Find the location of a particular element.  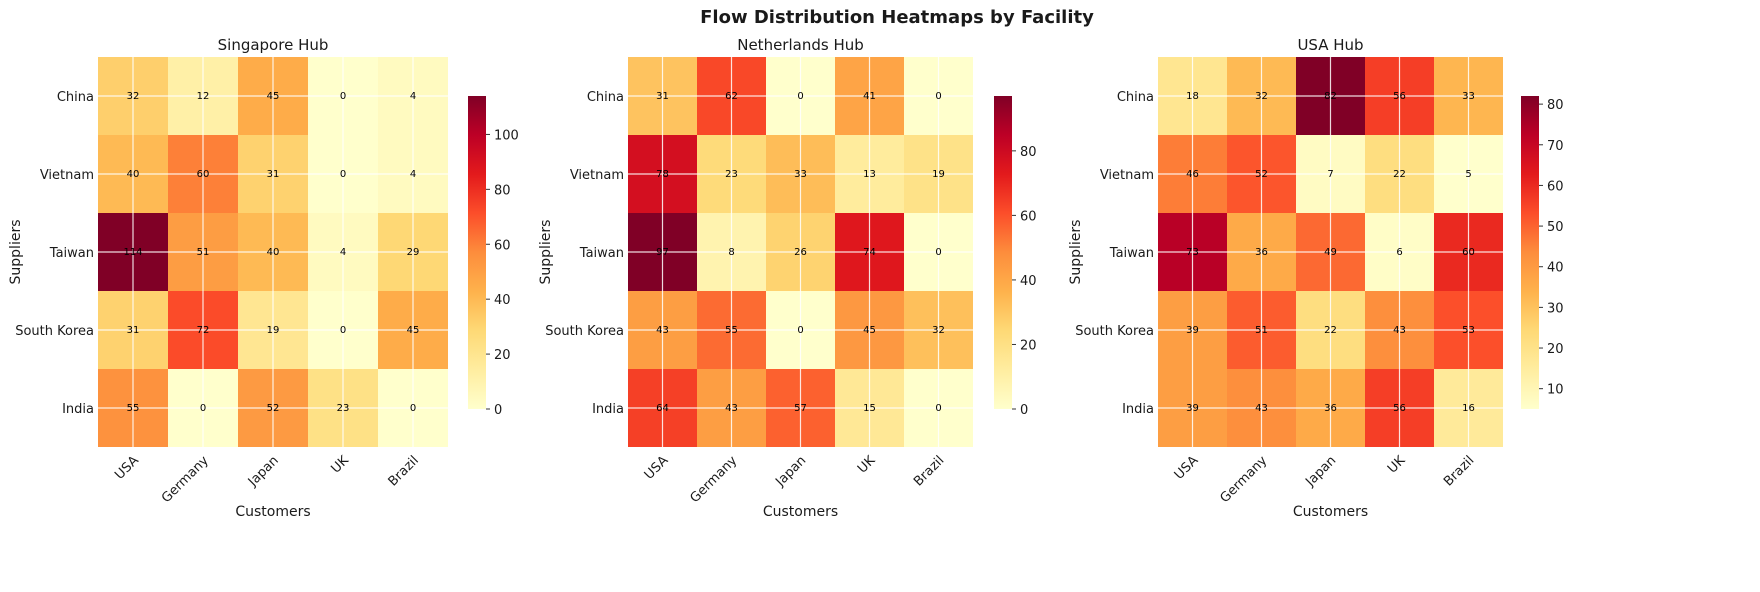

cell-value-label: 64 is located at coordinates (662, 408).